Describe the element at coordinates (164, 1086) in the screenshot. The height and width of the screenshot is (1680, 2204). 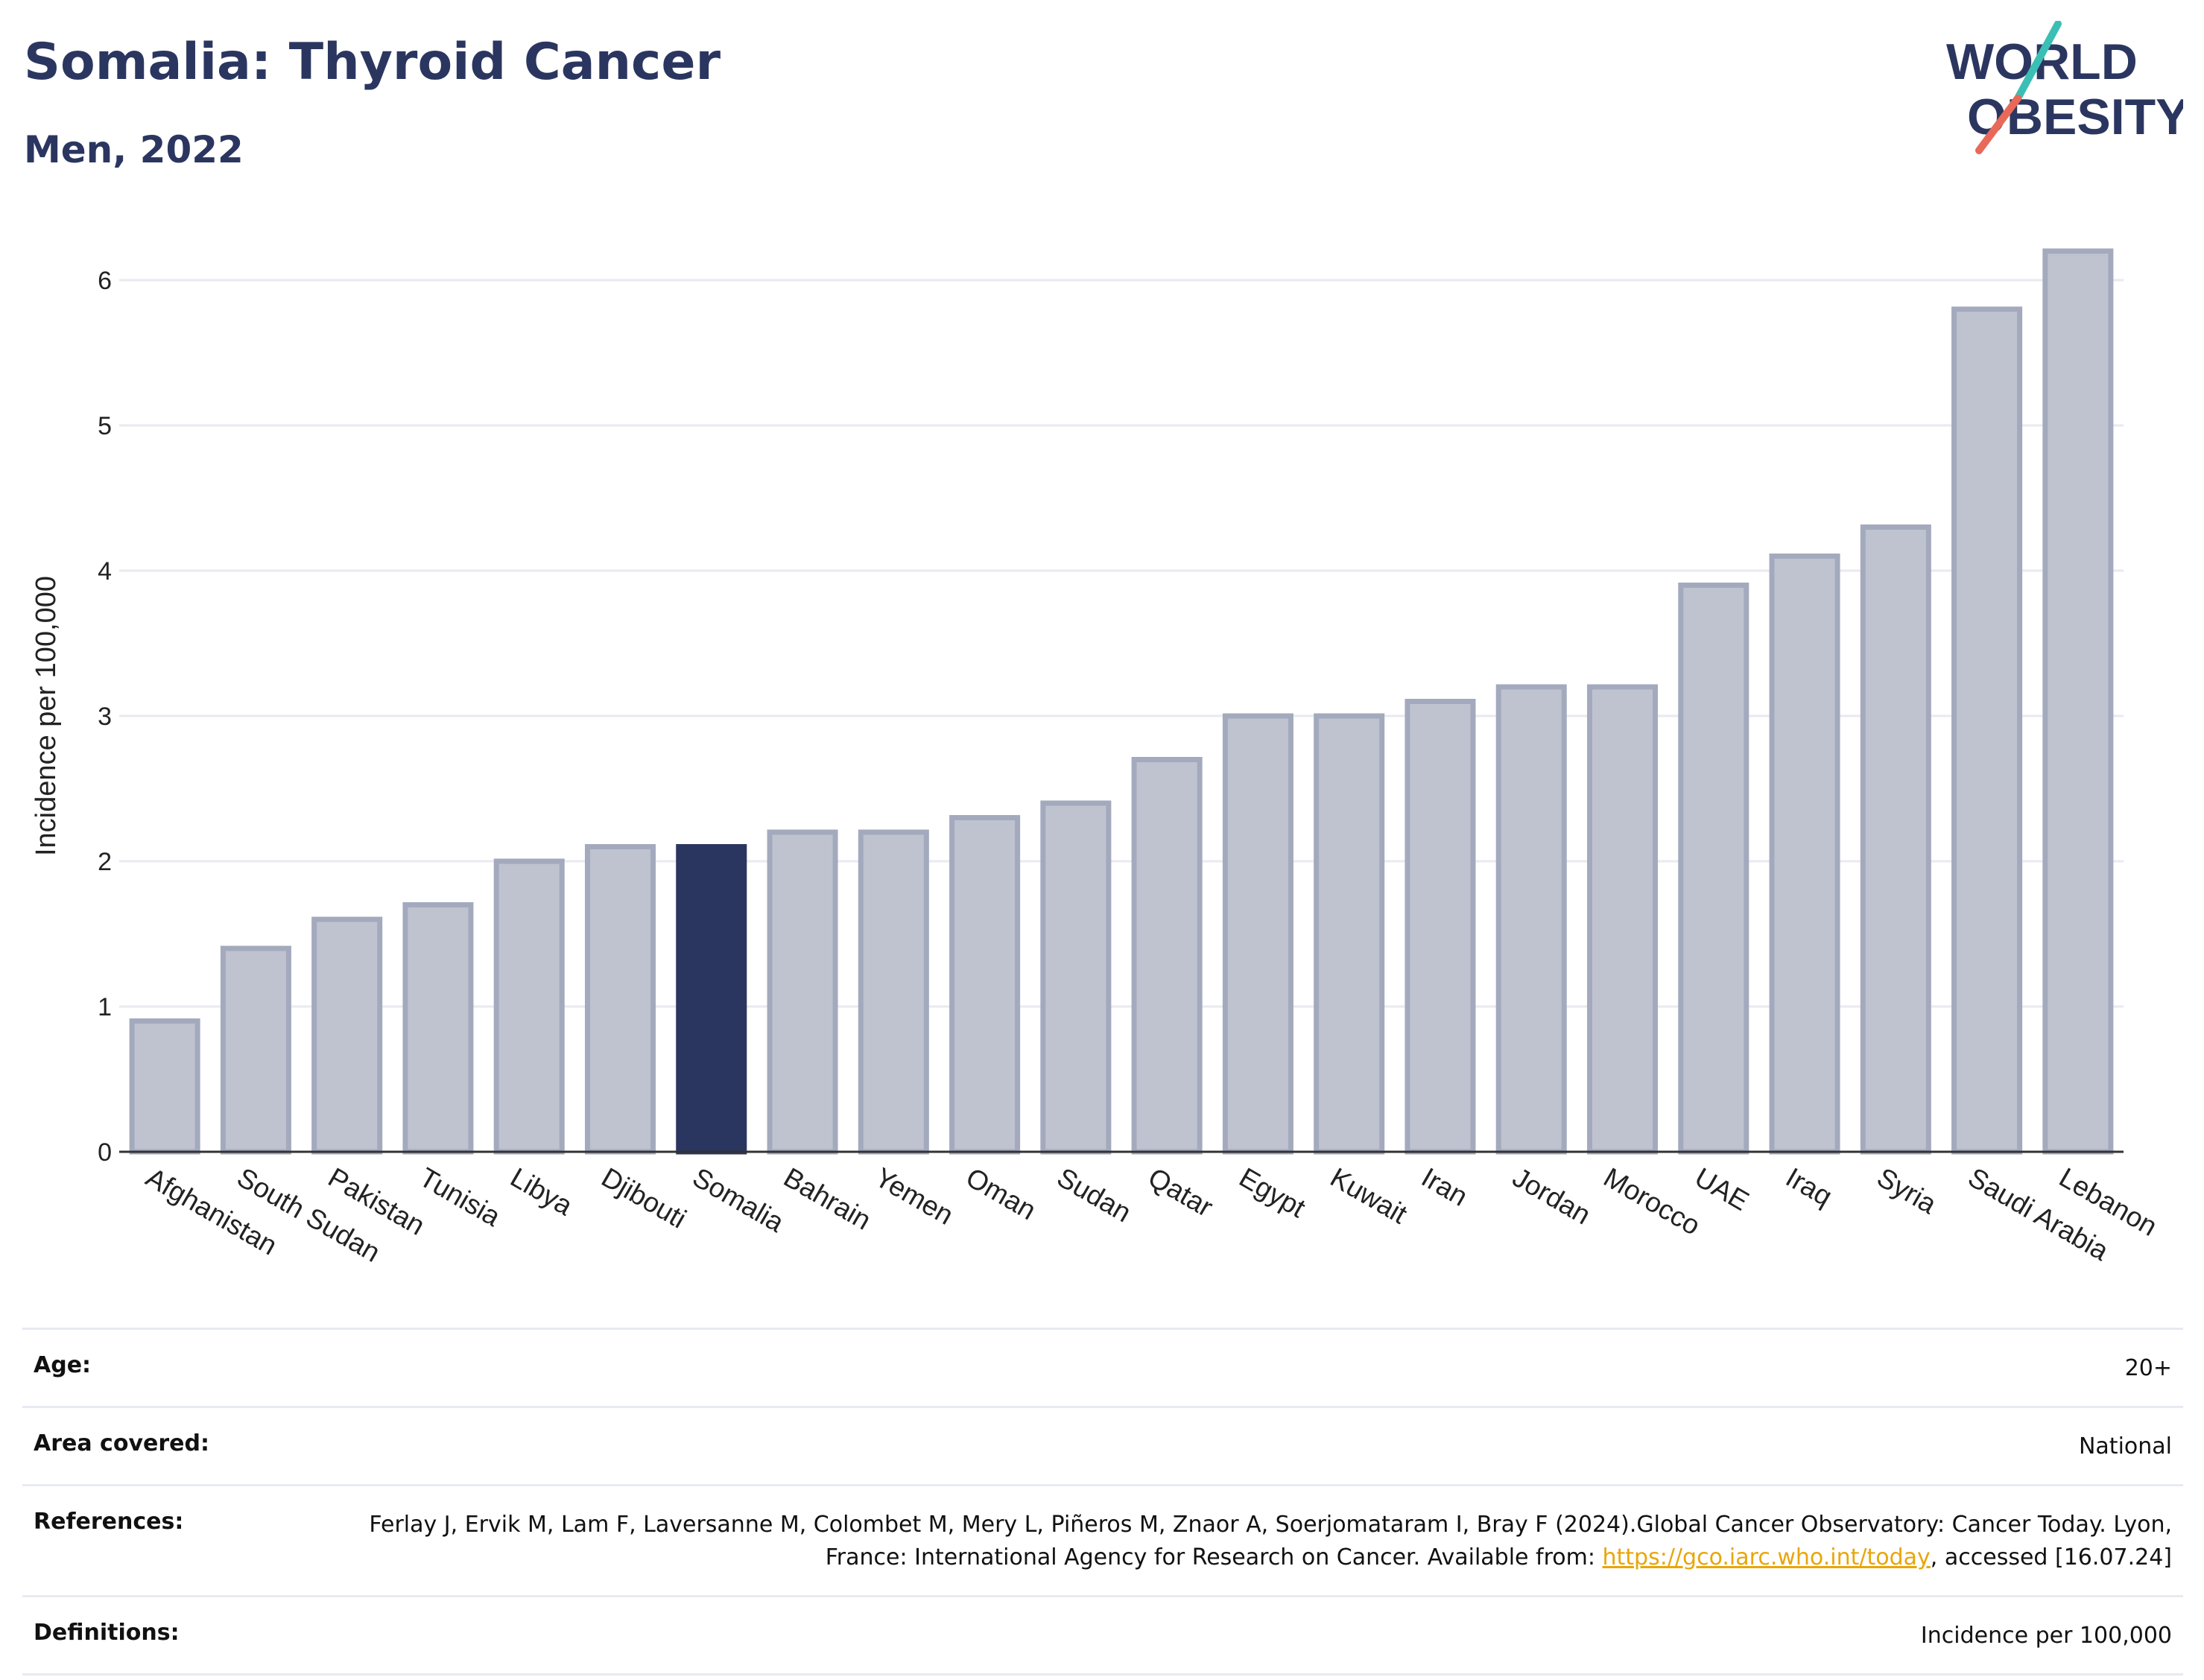
I see `bar-afghanistan` at that location.